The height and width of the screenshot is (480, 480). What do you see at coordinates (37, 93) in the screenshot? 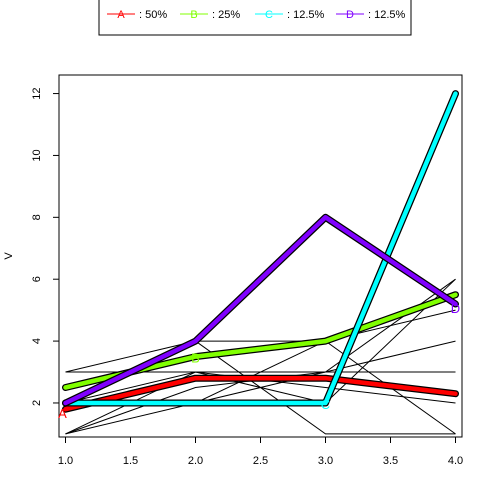
I see `y-tick-label-6: 12` at bounding box center [37, 93].